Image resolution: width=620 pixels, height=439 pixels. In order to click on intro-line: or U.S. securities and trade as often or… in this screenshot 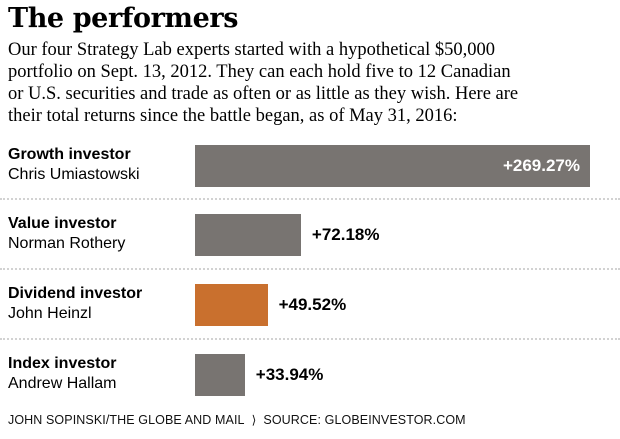, I will do `click(263, 94)`.